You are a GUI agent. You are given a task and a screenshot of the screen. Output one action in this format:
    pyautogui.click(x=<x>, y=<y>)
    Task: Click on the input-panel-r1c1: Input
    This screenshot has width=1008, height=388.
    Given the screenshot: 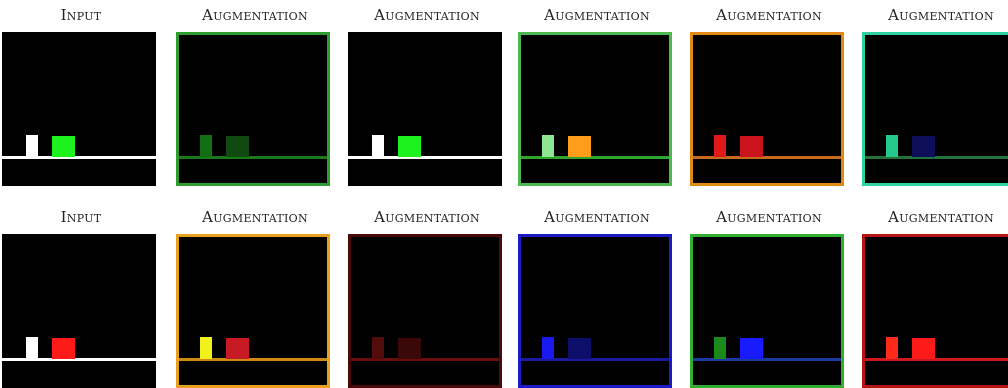 What is the action you would take?
    pyautogui.click(x=81, y=93)
    